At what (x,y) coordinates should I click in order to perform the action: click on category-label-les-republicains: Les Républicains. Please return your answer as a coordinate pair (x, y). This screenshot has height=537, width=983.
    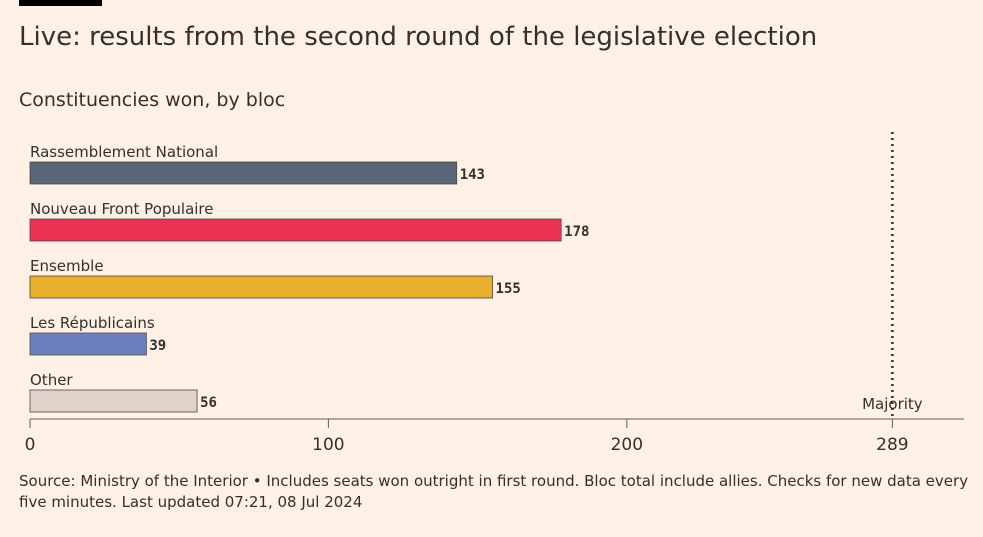
    Looking at the image, I should click on (92, 323).